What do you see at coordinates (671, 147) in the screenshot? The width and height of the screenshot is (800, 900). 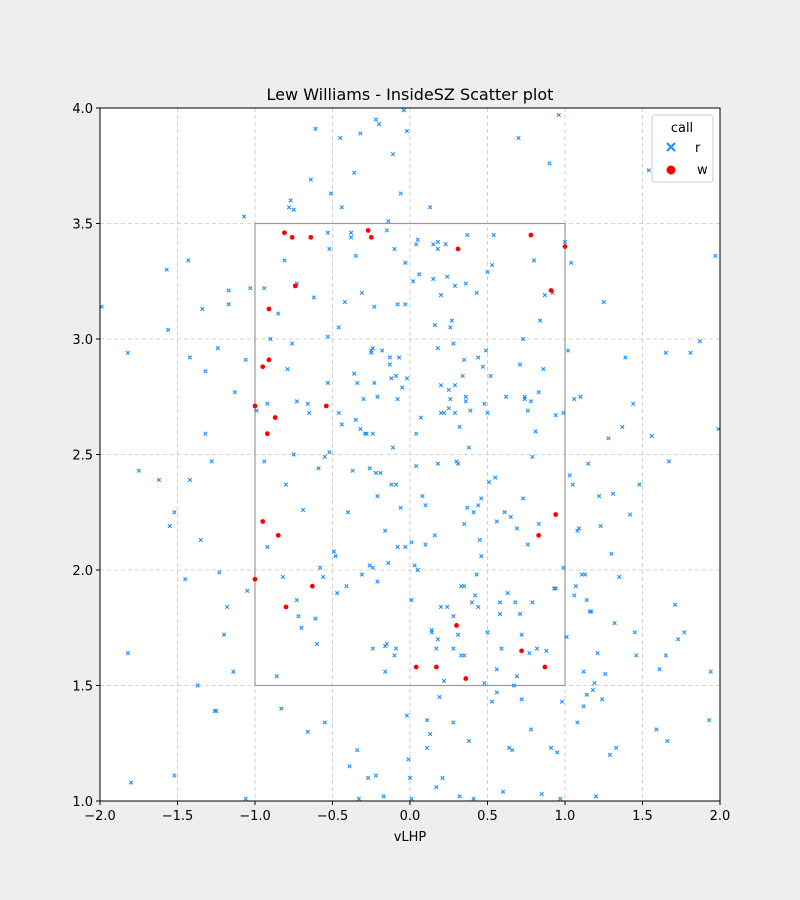 I see `legend-marker-r` at bounding box center [671, 147].